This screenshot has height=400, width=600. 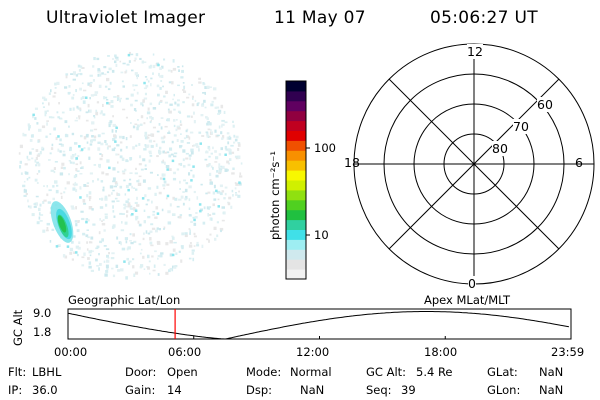 What do you see at coordinates (484, 18) in the screenshot?
I see `time-label: 05:06:27 UT` at bounding box center [484, 18].